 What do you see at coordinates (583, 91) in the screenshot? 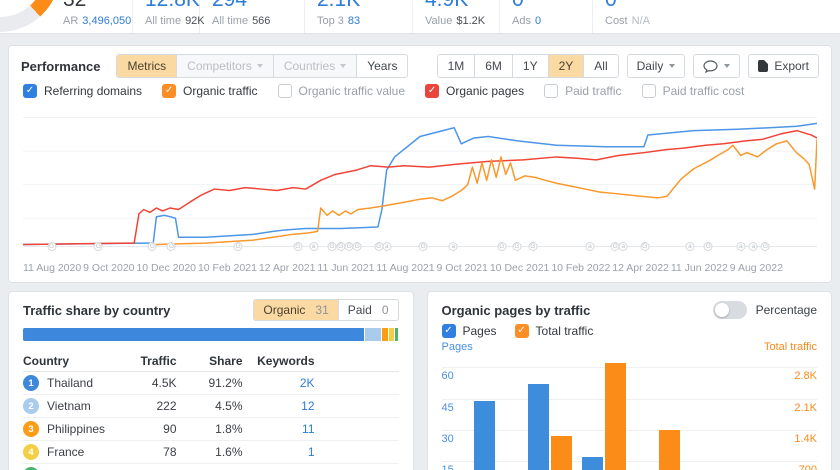
I see `legend-item-paid-traffic: Paid traffic` at bounding box center [583, 91].